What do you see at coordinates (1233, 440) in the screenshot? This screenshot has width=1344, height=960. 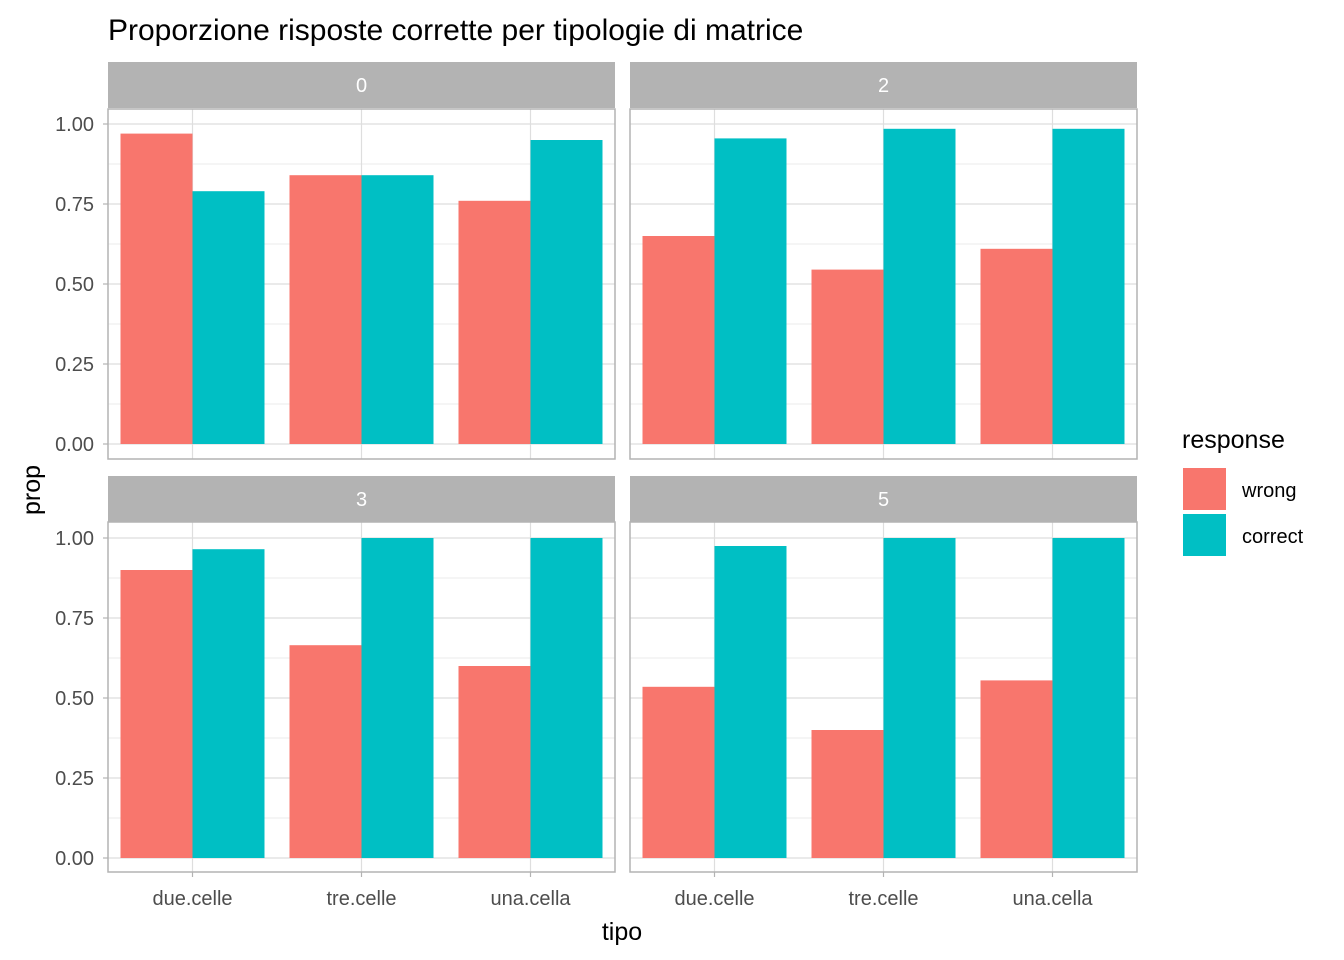 I see `legend-title: response` at bounding box center [1233, 440].